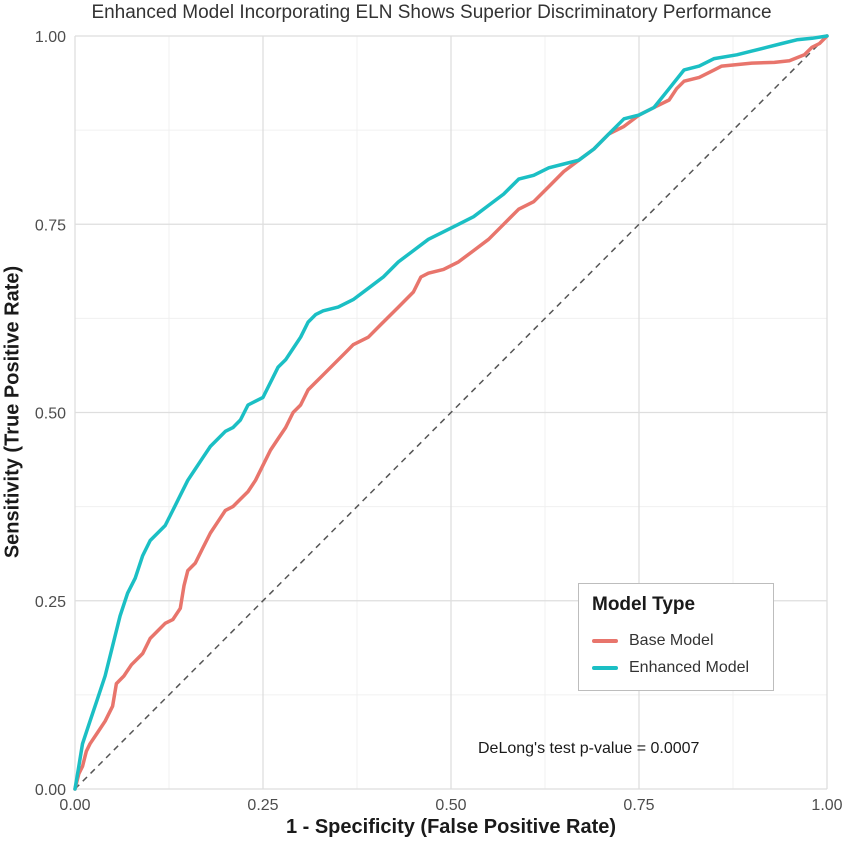  Describe the element at coordinates (262, 805) in the screenshot. I see `x-tick-label: 0.25` at that location.